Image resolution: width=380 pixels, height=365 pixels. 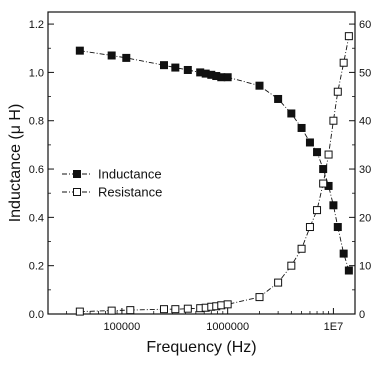 I want to click on y-tick-label: 0.2, so click(x=36, y=267).